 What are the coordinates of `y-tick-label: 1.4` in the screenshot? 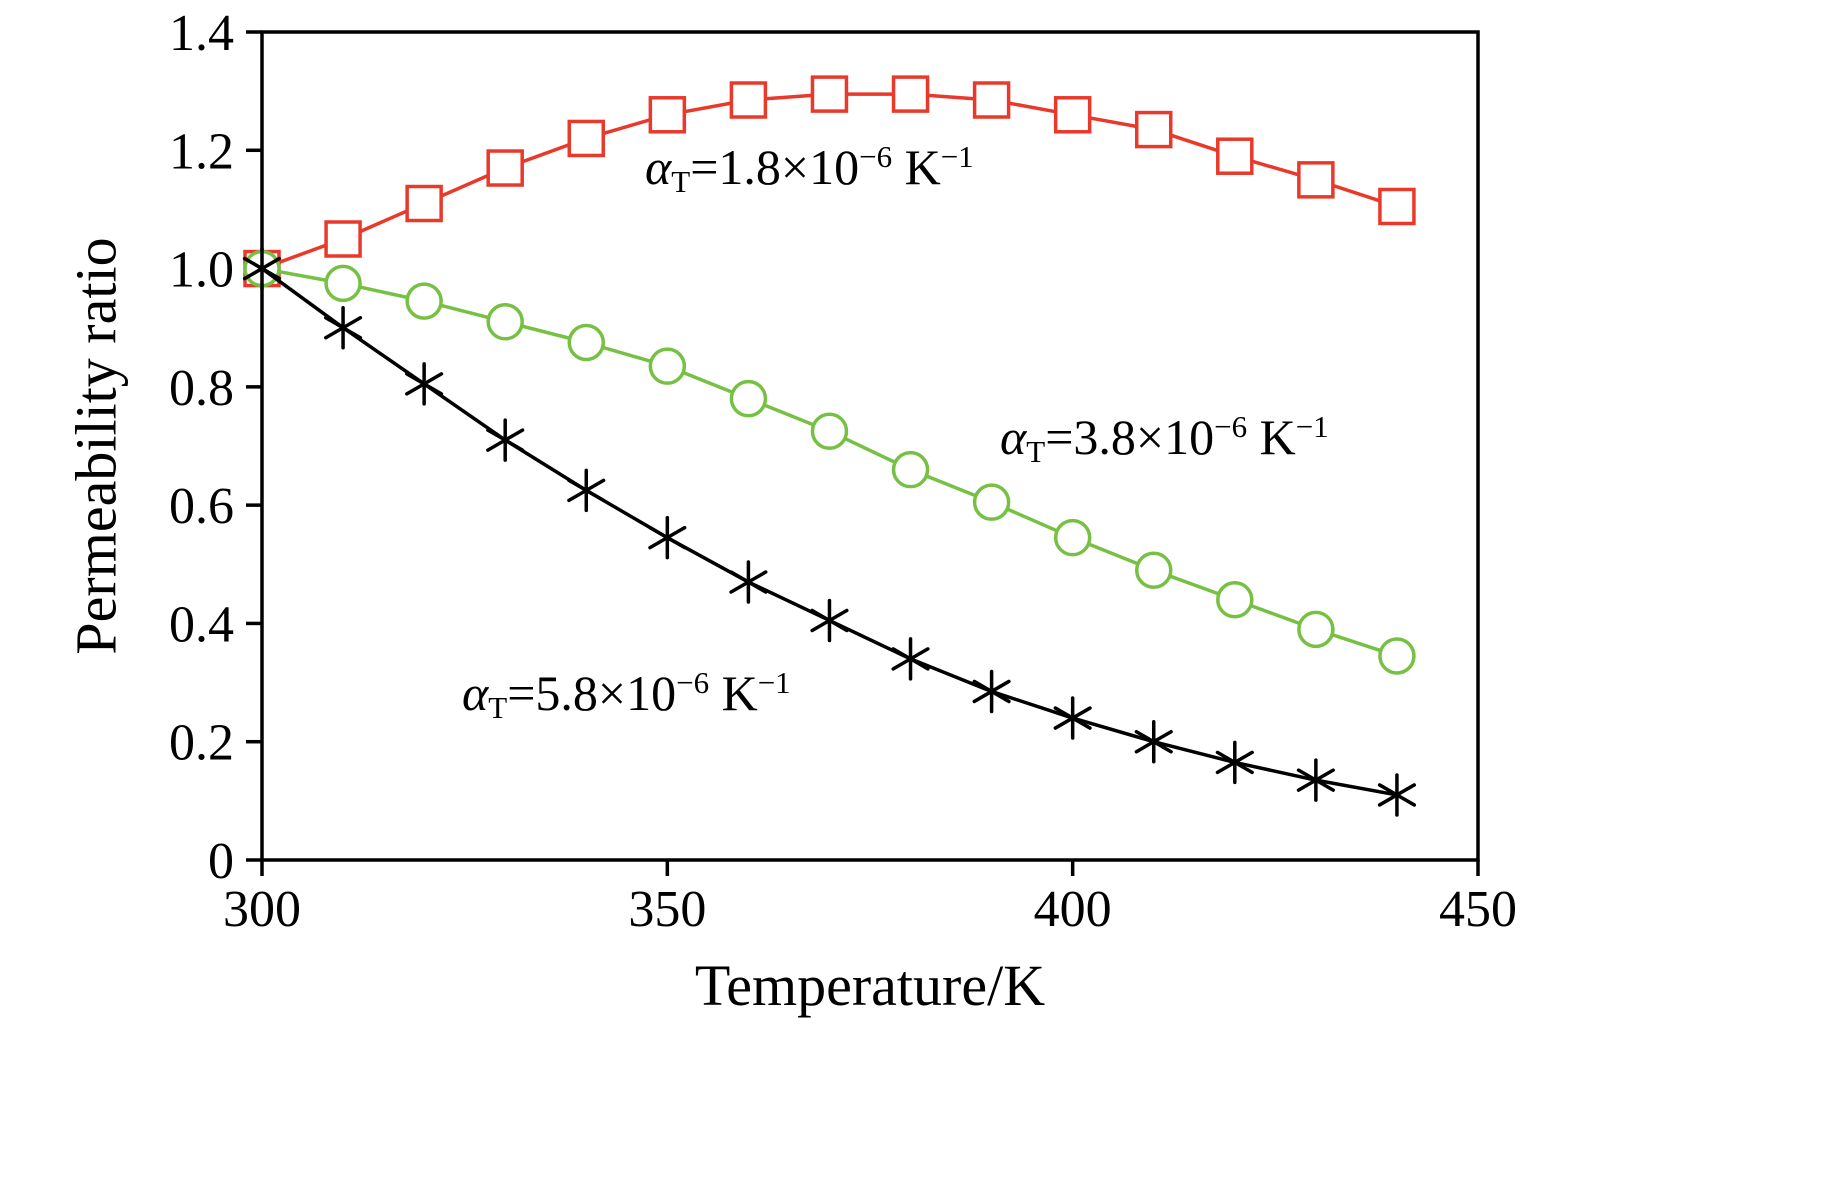 It's located at (201, 33).